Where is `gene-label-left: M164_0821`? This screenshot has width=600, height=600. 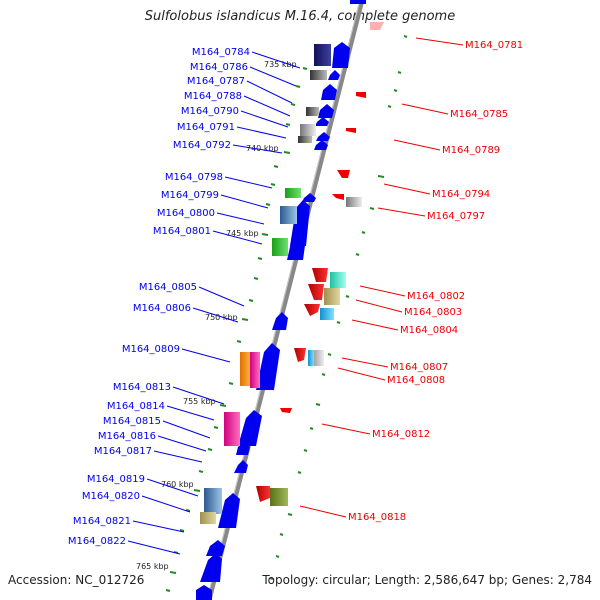
gene-label-left: M164_0821 is located at coordinates (102, 521).